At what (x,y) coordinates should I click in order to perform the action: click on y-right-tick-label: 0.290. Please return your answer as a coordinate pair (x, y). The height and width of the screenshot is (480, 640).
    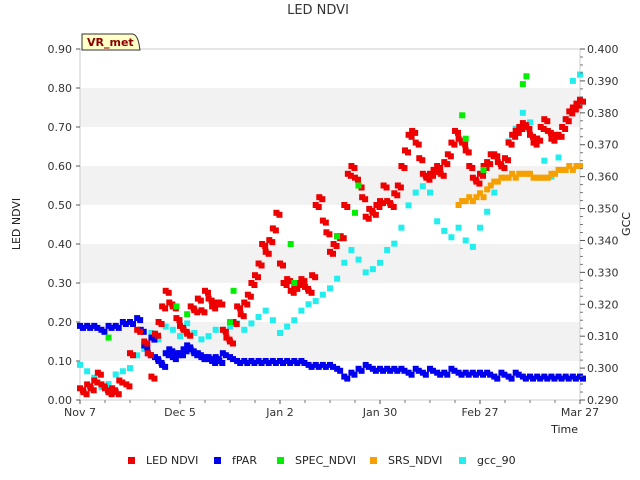
    Looking at the image, I should click on (603, 400).